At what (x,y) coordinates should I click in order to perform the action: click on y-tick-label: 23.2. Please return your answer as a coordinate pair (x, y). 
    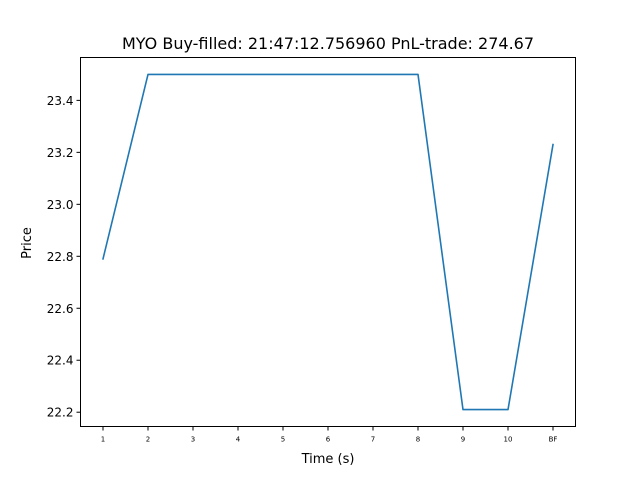
    Looking at the image, I should click on (60, 153).